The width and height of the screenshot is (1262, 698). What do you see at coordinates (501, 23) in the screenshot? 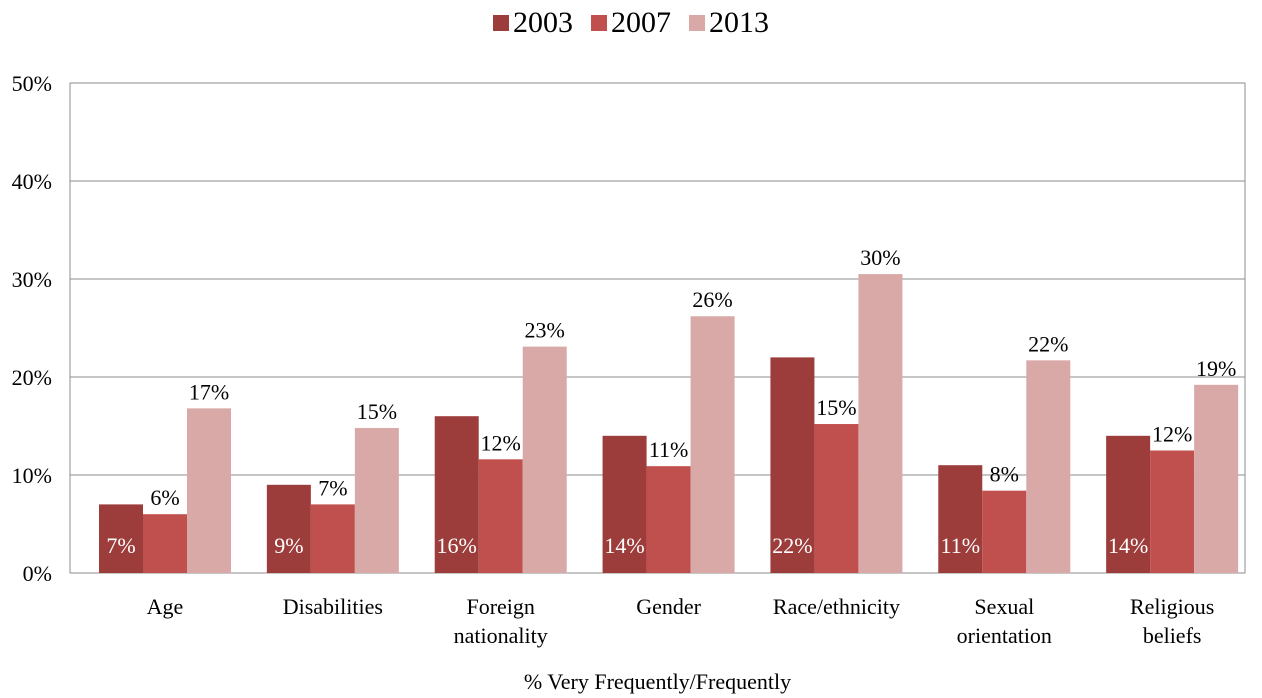
I see `legend-swatch-2003` at bounding box center [501, 23].